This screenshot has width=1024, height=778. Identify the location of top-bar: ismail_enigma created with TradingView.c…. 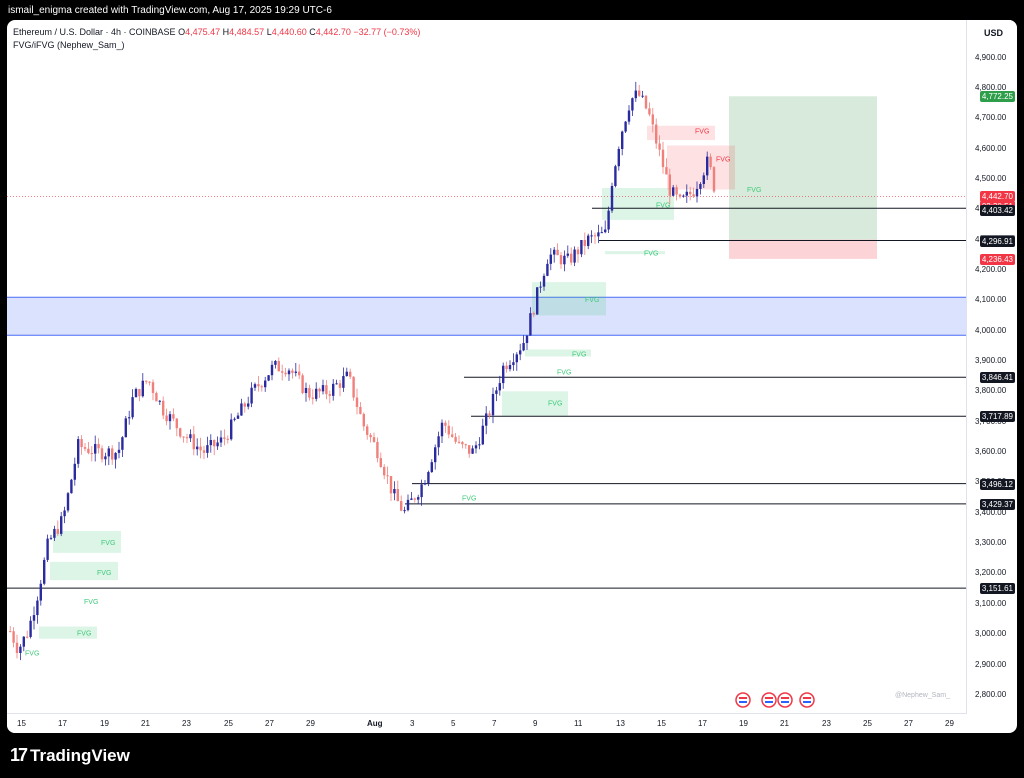
(512, 10).